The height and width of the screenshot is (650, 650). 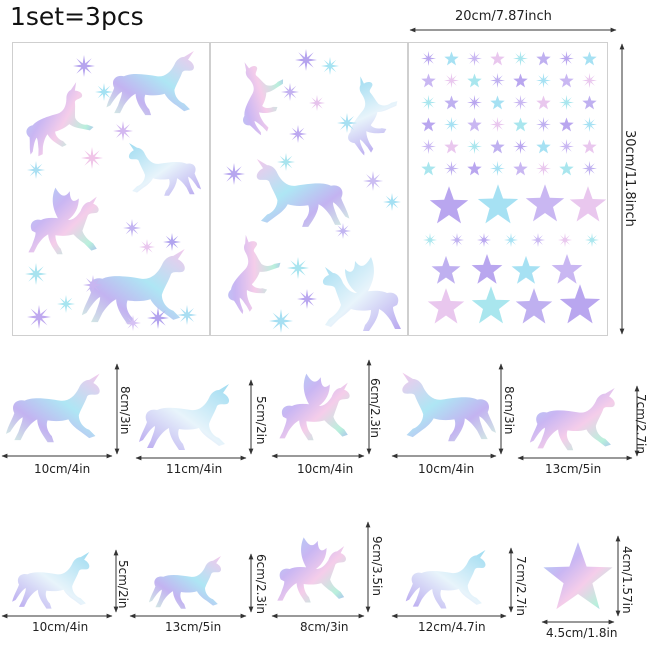 I want to click on sheet-1-art, so click(x=105, y=191).